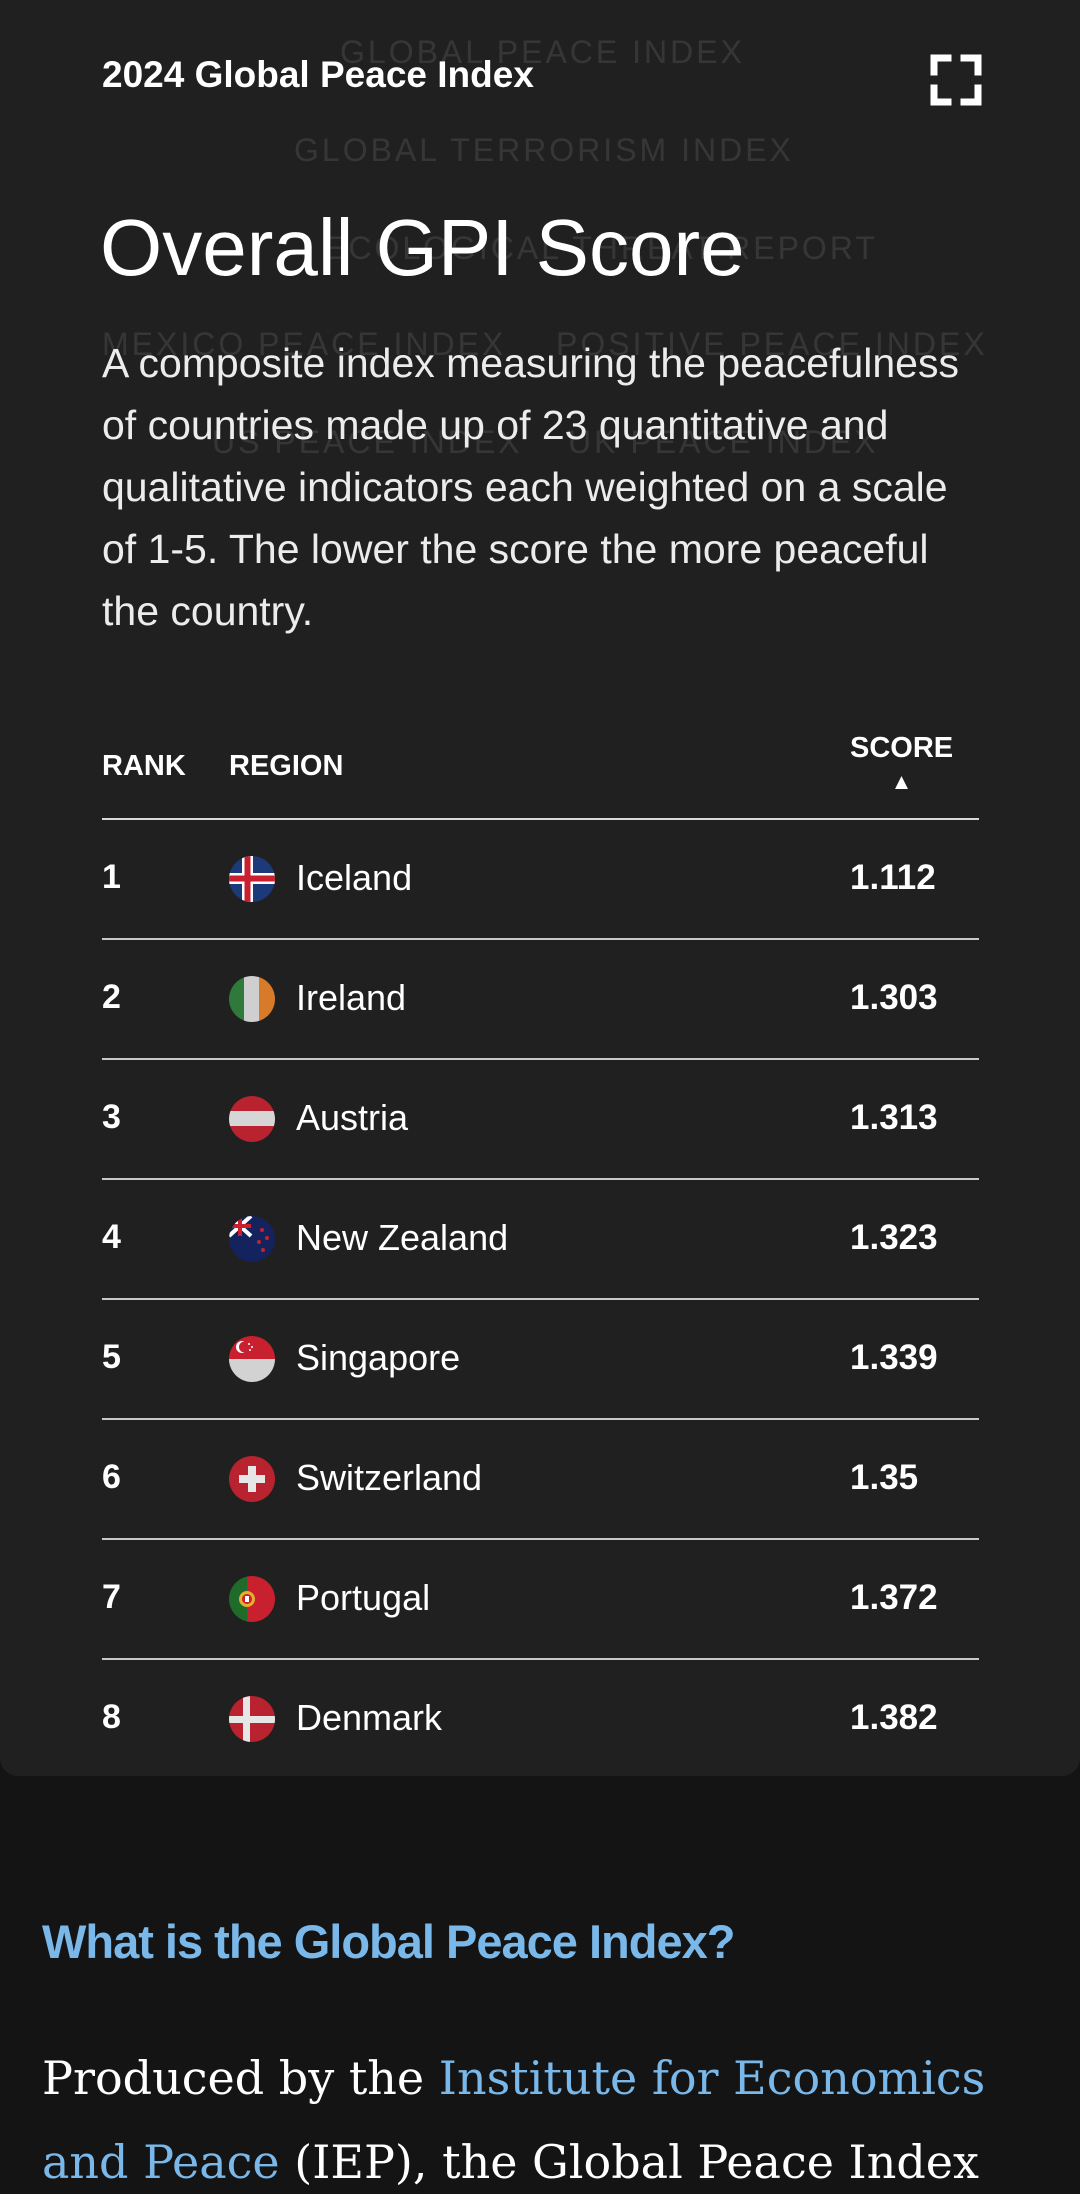 This screenshot has height=2194, width=1080. Describe the element at coordinates (252, 1479) in the screenshot. I see `switzerland-flag-icon` at that location.